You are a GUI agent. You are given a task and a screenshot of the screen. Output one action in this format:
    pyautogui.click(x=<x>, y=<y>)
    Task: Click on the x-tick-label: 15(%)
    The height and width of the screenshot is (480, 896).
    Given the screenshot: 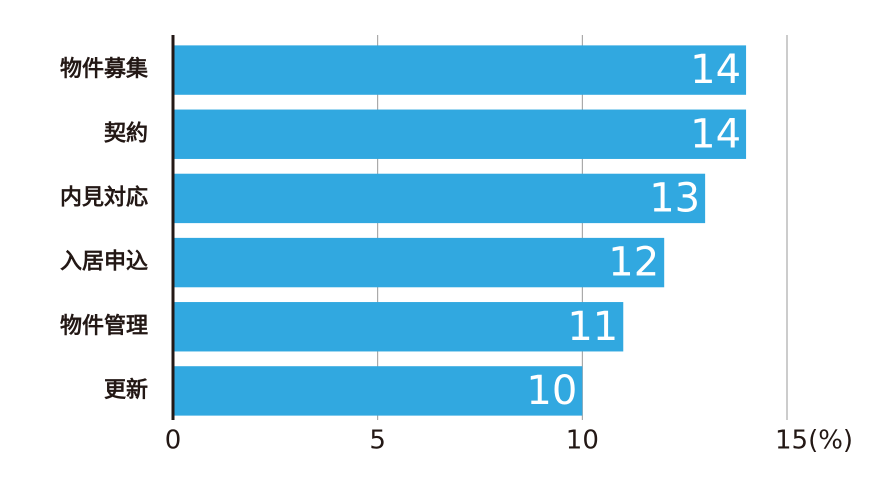 What is the action you would take?
    pyautogui.click(x=814, y=441)
    